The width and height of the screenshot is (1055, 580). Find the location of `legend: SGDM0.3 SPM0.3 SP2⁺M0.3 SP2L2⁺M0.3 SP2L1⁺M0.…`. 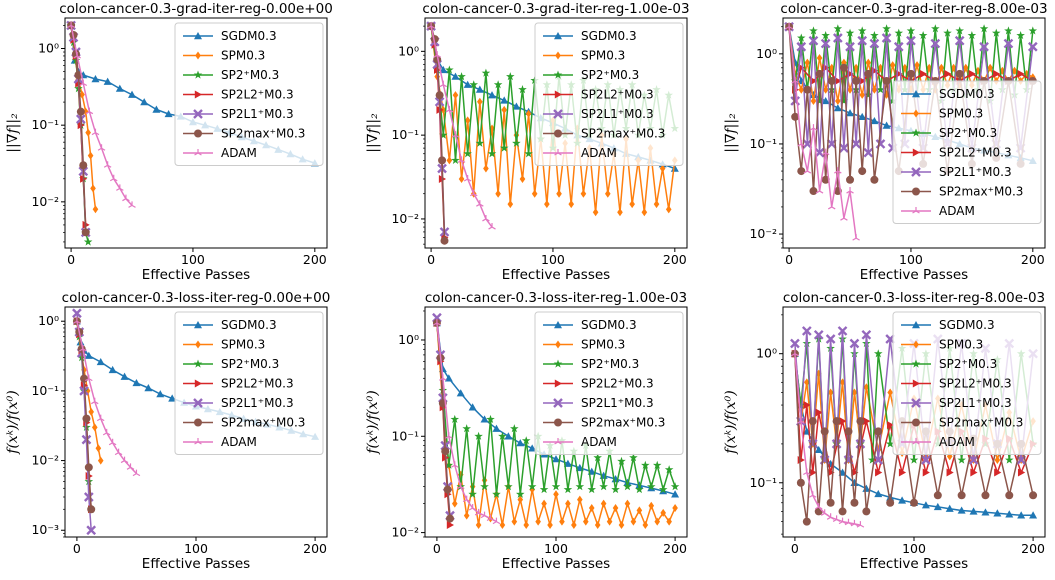

legend: SGDM0.3 SPM0.3 SP2⁺M0.3 SP2L2⁺M0.3 SP2L1⁺M0.… is located at coordinates (609, 383).